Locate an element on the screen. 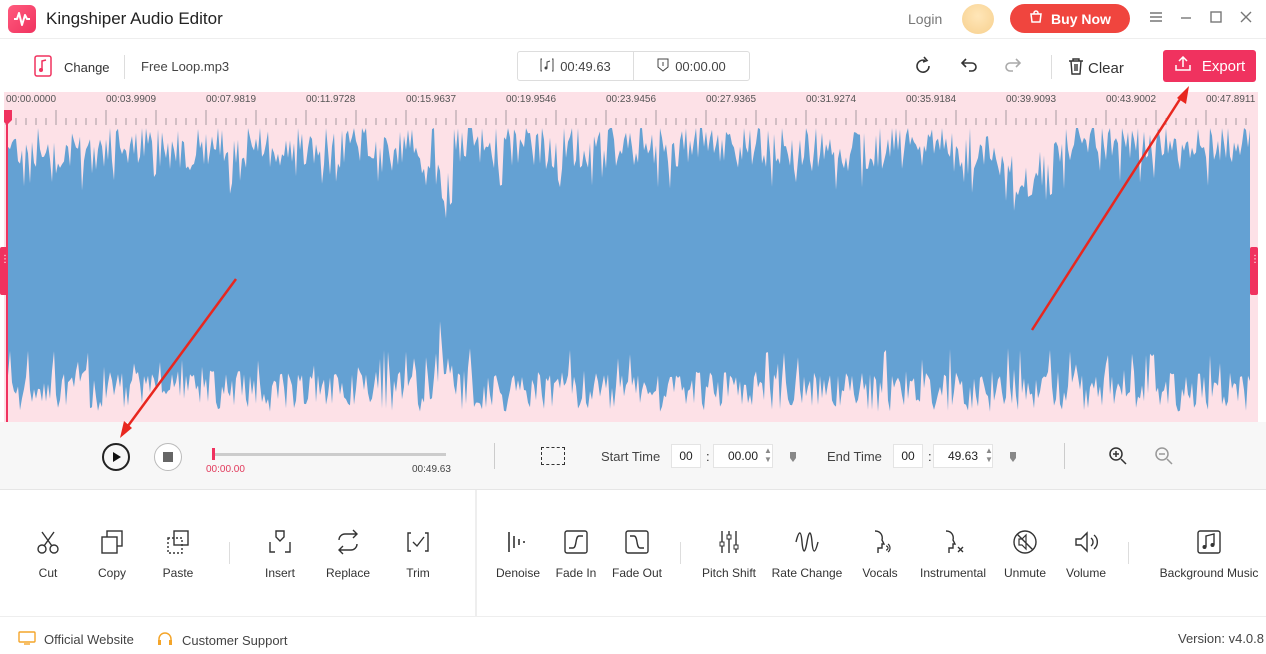  tool-paste: Paste is located at coordinates (178, 554).